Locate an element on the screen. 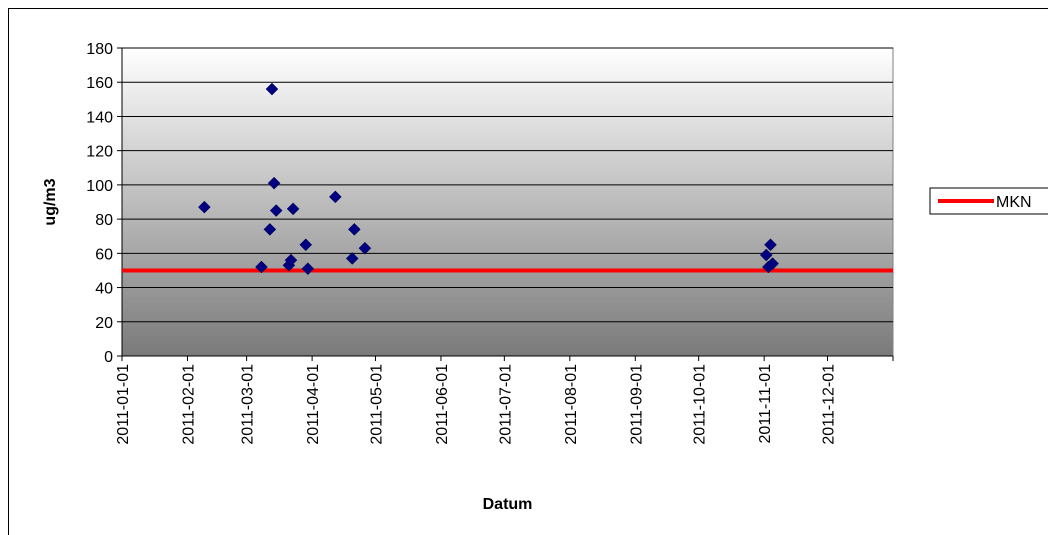  x-tick-label: 2011-11-01 is located at coordinates (765, 404).